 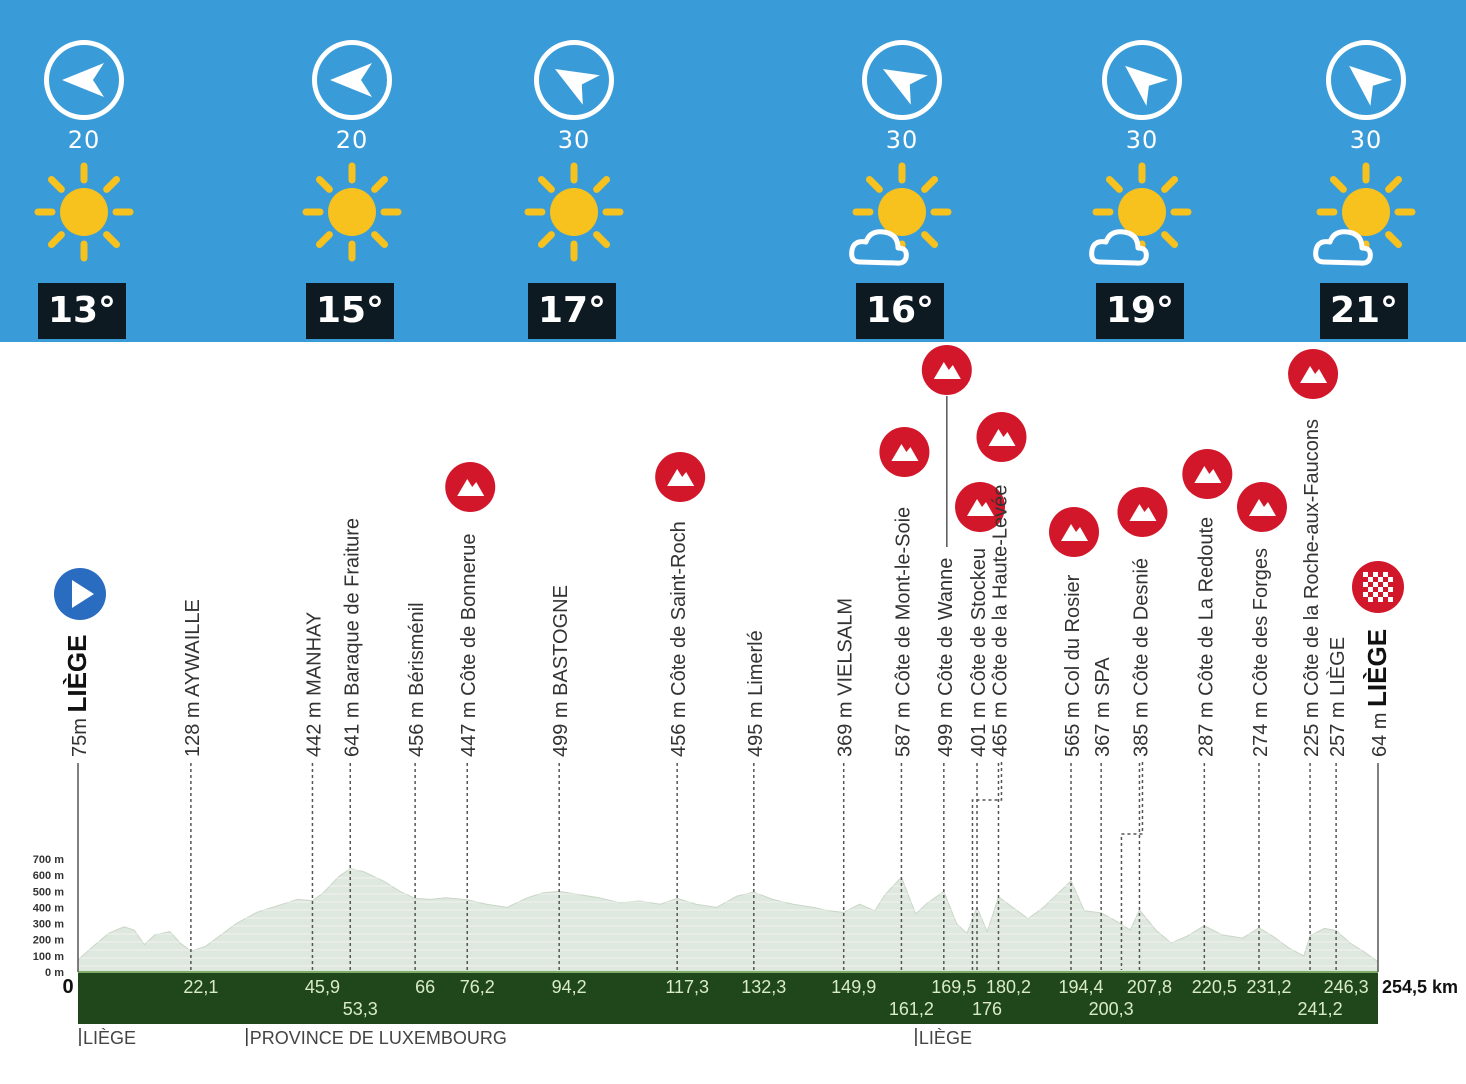 I want to click on waypoint-label: 465 m Côte de la Haute-Levée, so click(x=1000, y=621).